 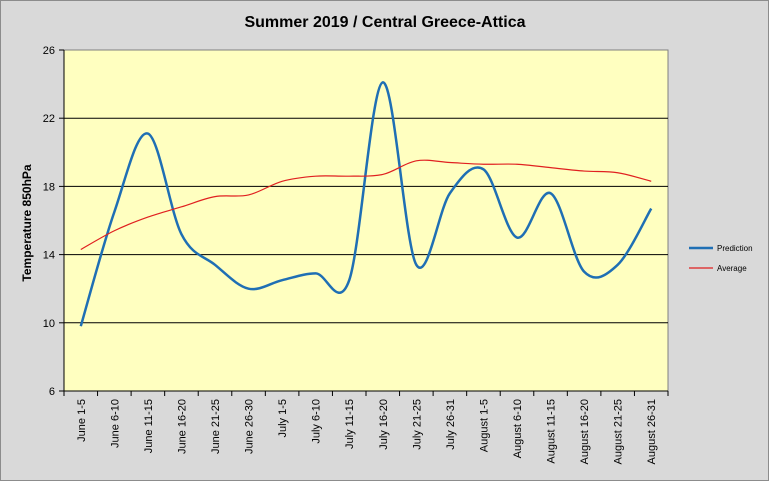 I want to click on x-tick-label: June 6-10, so click(x=115, y=423).